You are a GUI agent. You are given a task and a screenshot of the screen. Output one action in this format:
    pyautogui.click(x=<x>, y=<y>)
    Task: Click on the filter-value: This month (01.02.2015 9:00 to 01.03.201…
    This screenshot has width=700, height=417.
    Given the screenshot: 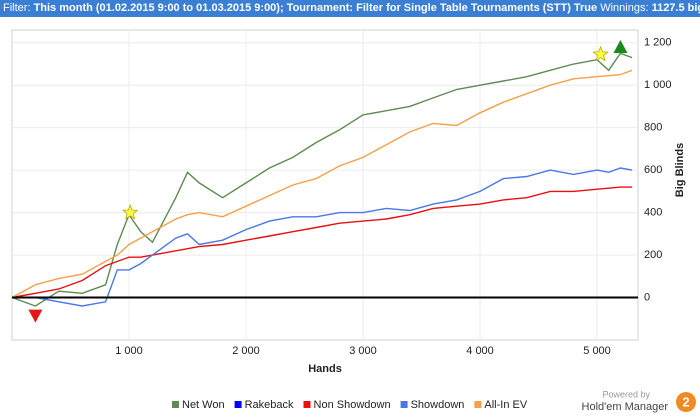 What is the action you would take?
    pyautogui.click(x=315, y=8)
    